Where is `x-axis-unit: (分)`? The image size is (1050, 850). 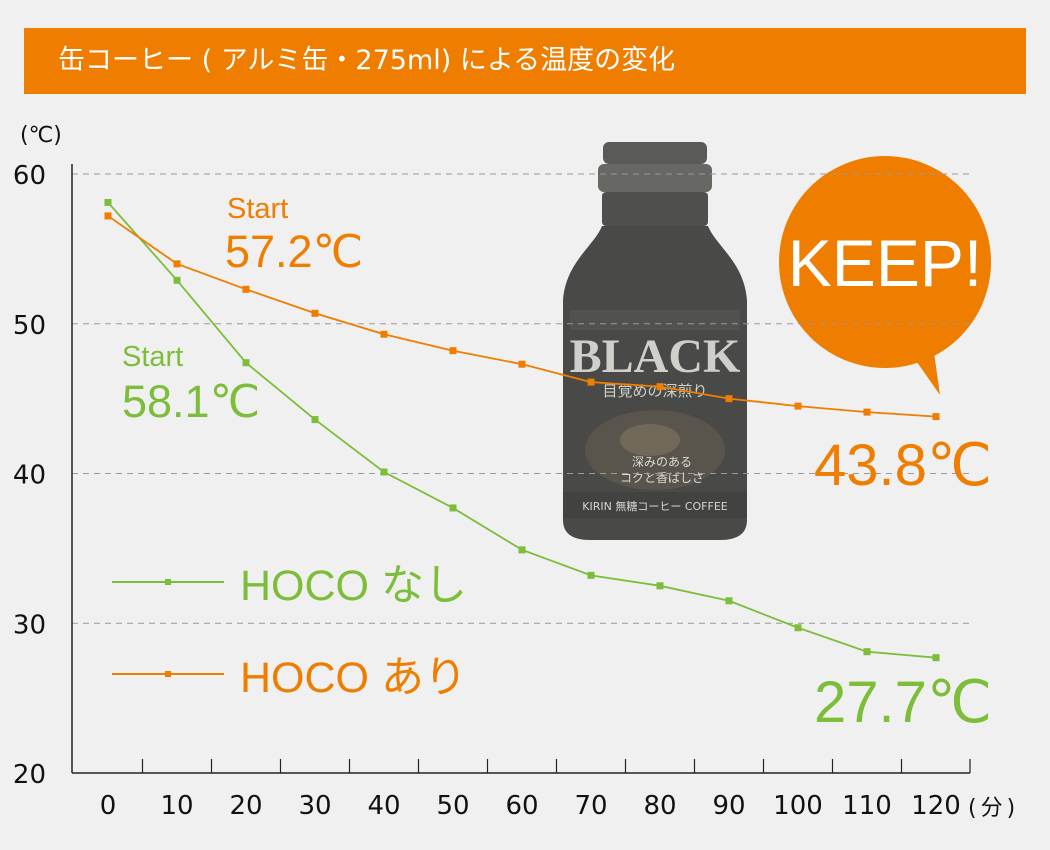
x-axis-unit: (分) is located at coordinates (993, 808).